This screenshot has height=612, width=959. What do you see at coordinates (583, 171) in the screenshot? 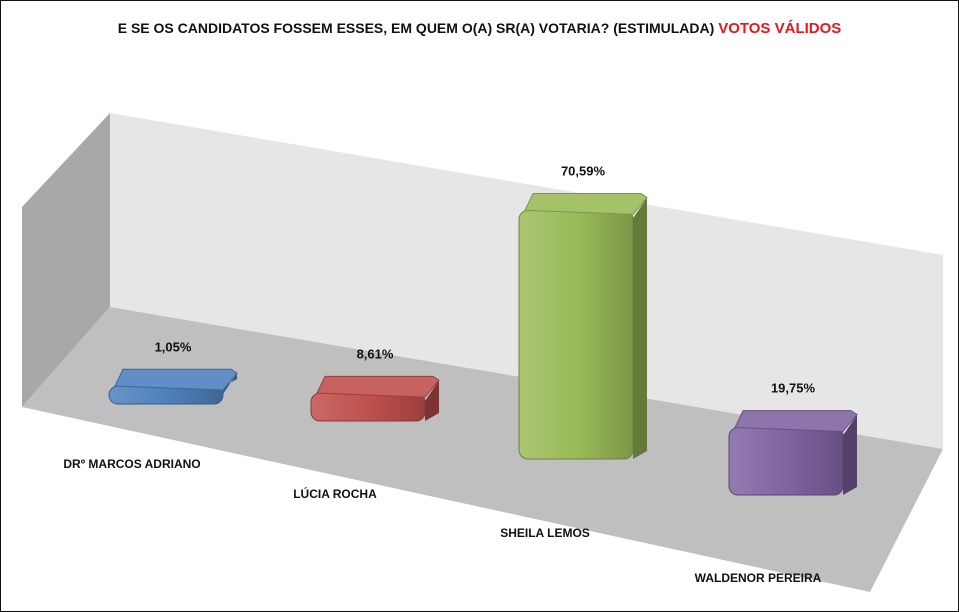
I see `data-label-2: 70,59%` at bounding box center [583, 171].